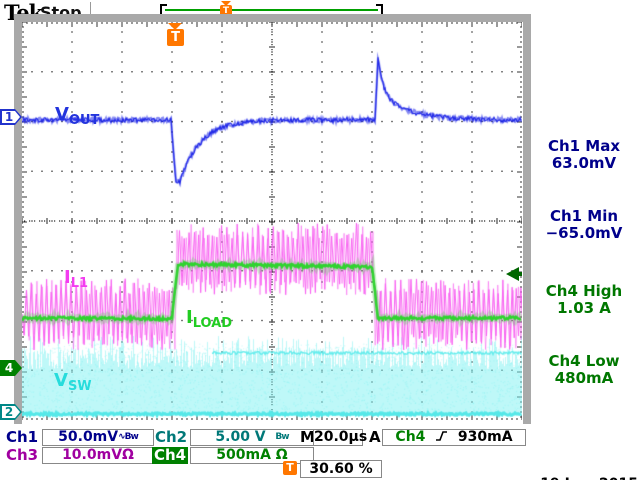 This screenshot has height=480, width=640. What do you see at coordinates (271, 10) in the screenshot?
I see `record-view-bar` at bounding box center [271, 10].